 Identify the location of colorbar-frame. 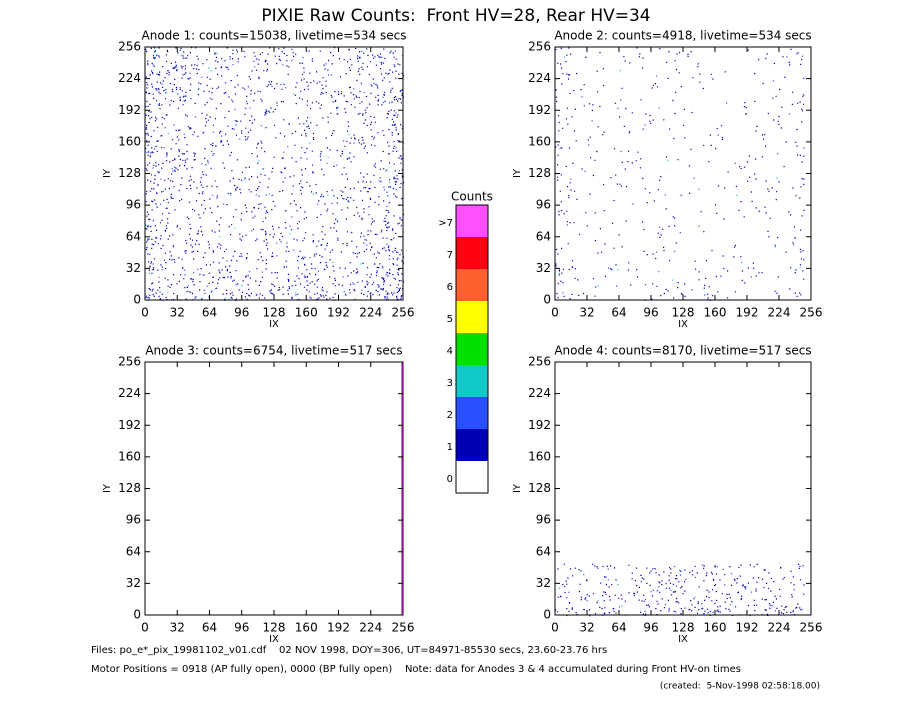
(472, 349).